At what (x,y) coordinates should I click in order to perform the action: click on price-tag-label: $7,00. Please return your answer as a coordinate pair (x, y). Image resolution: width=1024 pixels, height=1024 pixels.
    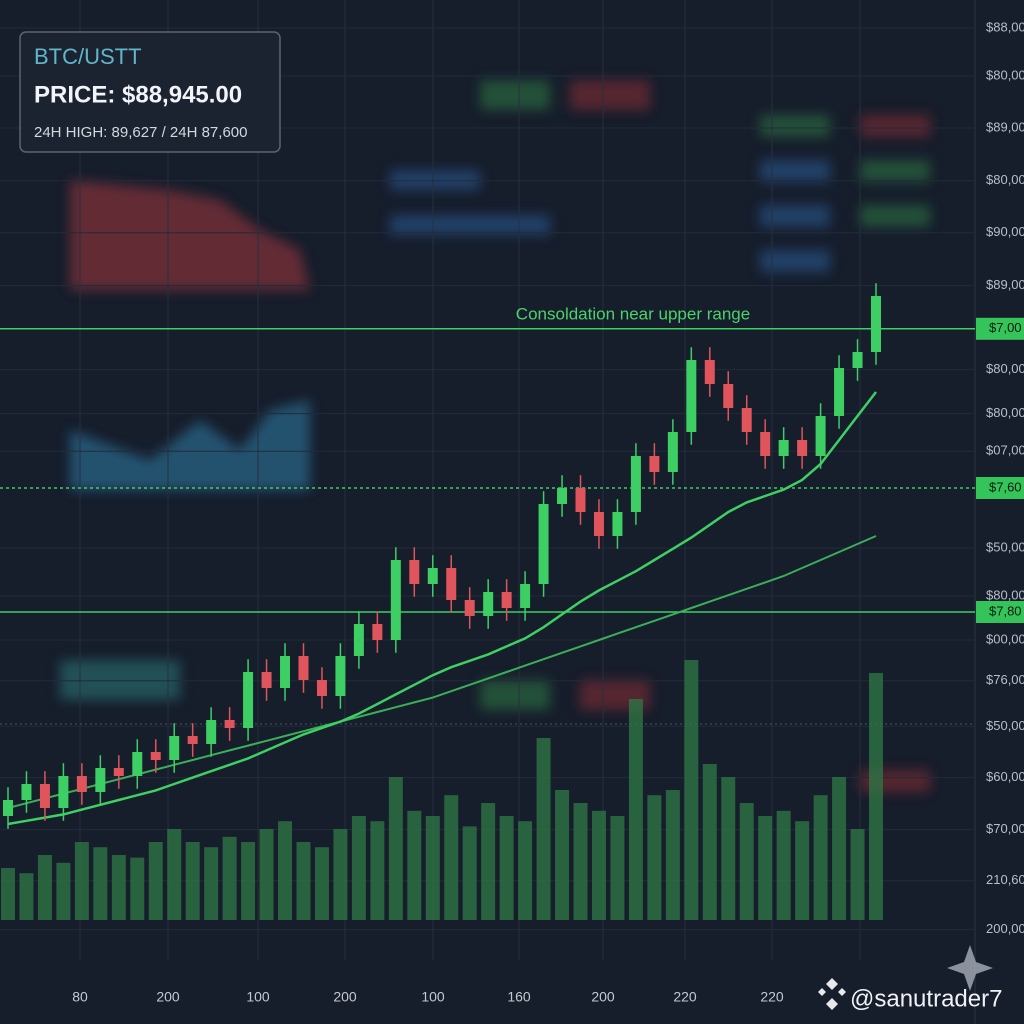
    Looking at the image, I should click on (1005, 327).